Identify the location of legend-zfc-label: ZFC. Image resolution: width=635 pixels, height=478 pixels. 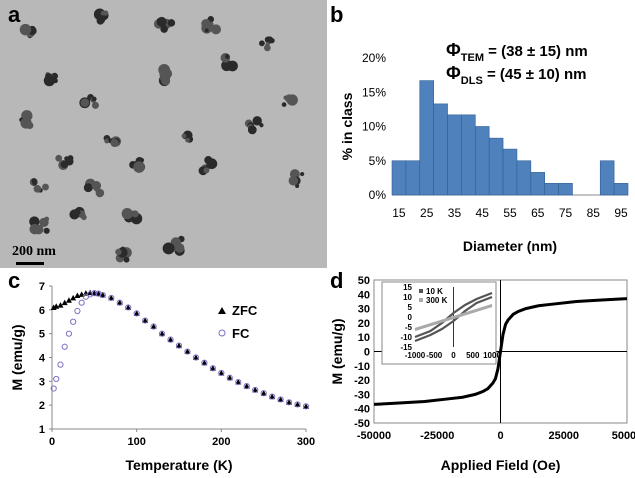
(245, 310).